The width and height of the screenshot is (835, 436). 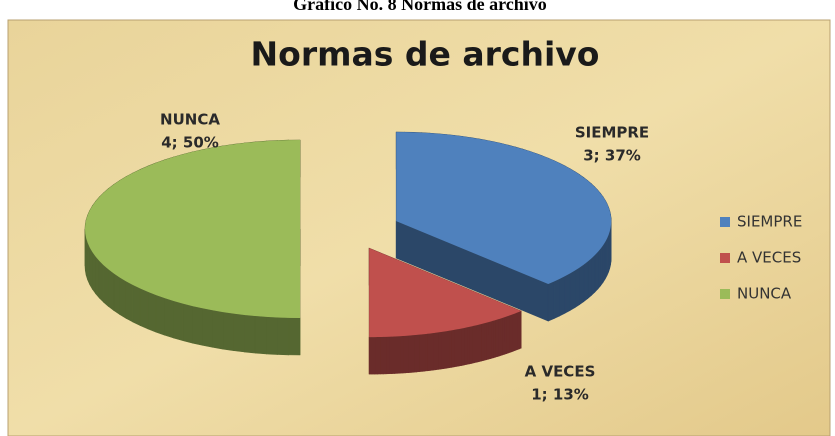 What do you see at coordinates (425, 54) in the screenshot?
I see `chart-title: Normas de archivo` at bounding box center [425, 54].